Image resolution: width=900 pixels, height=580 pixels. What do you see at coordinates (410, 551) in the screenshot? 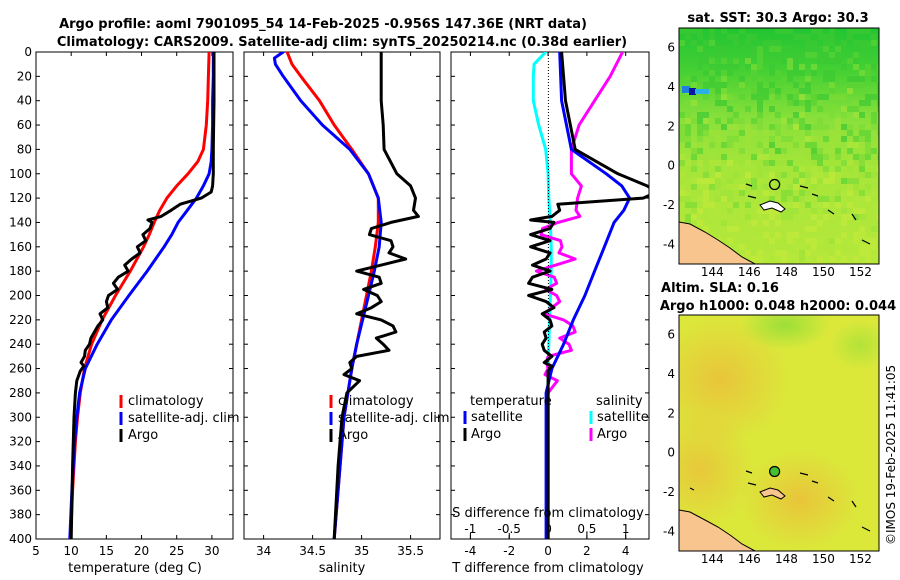
I see `x-tick-label: 35.5` at bounding box center [410, 551].